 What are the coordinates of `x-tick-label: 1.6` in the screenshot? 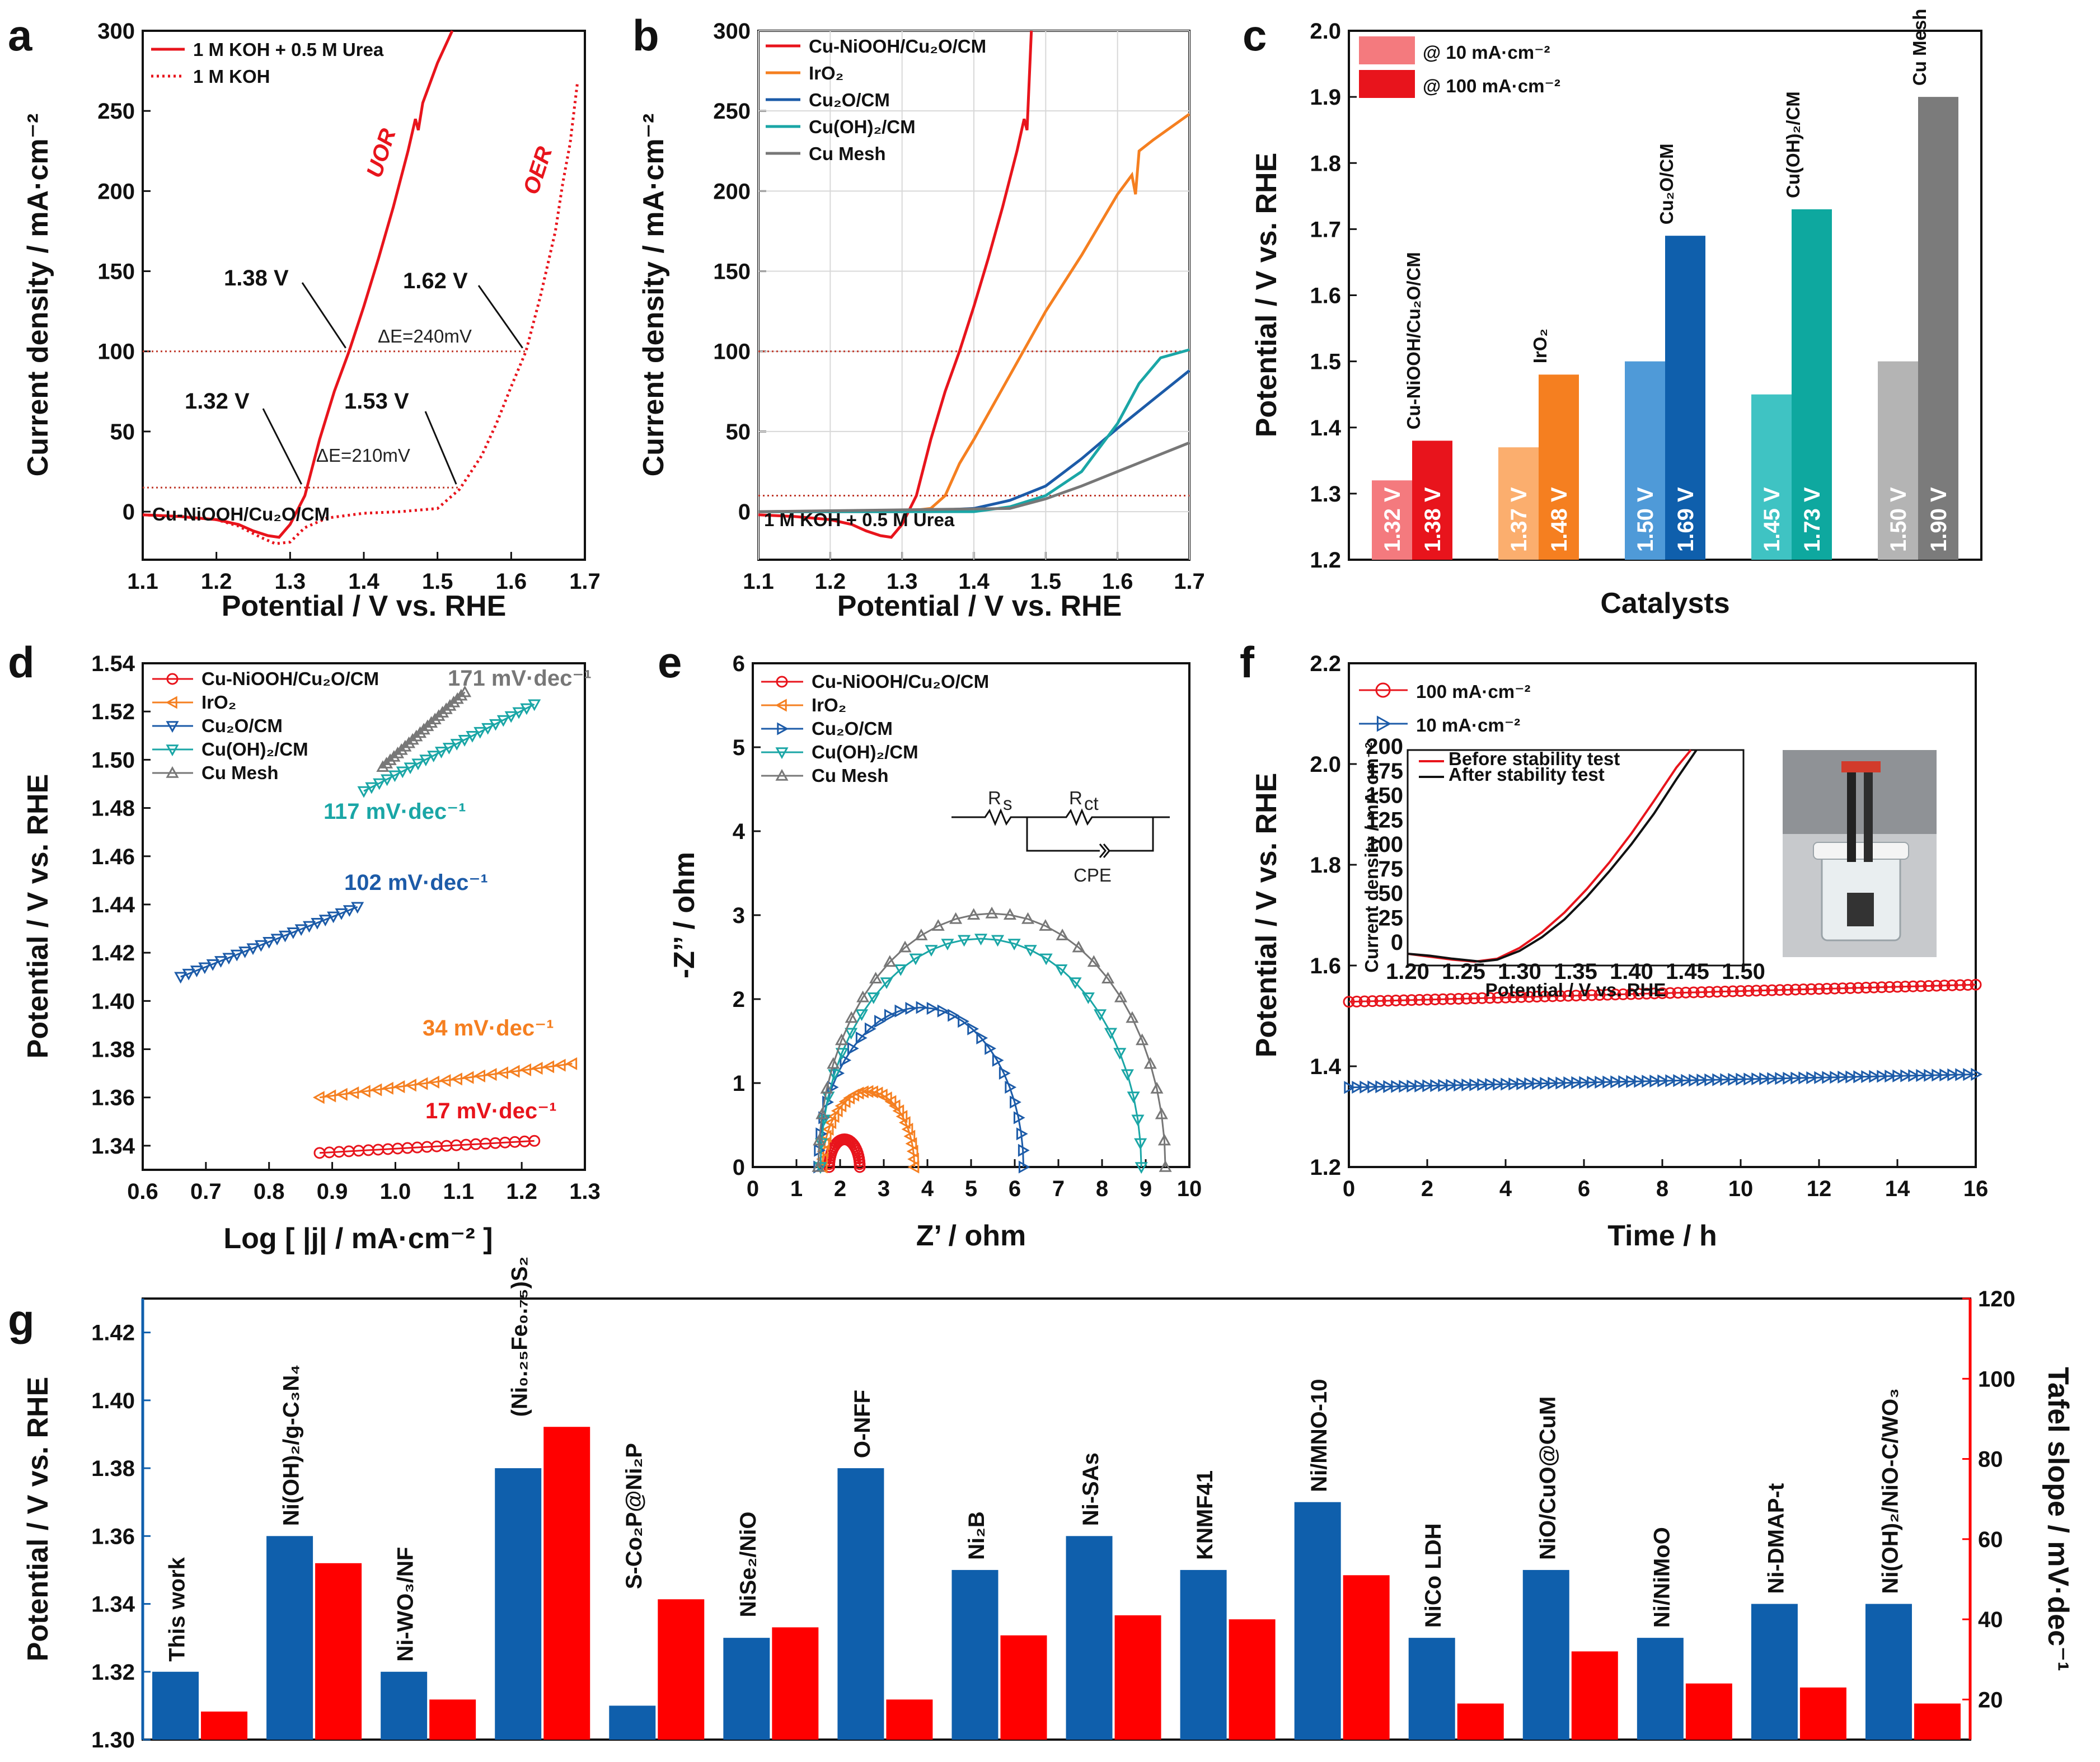 It's located at (511, 581).